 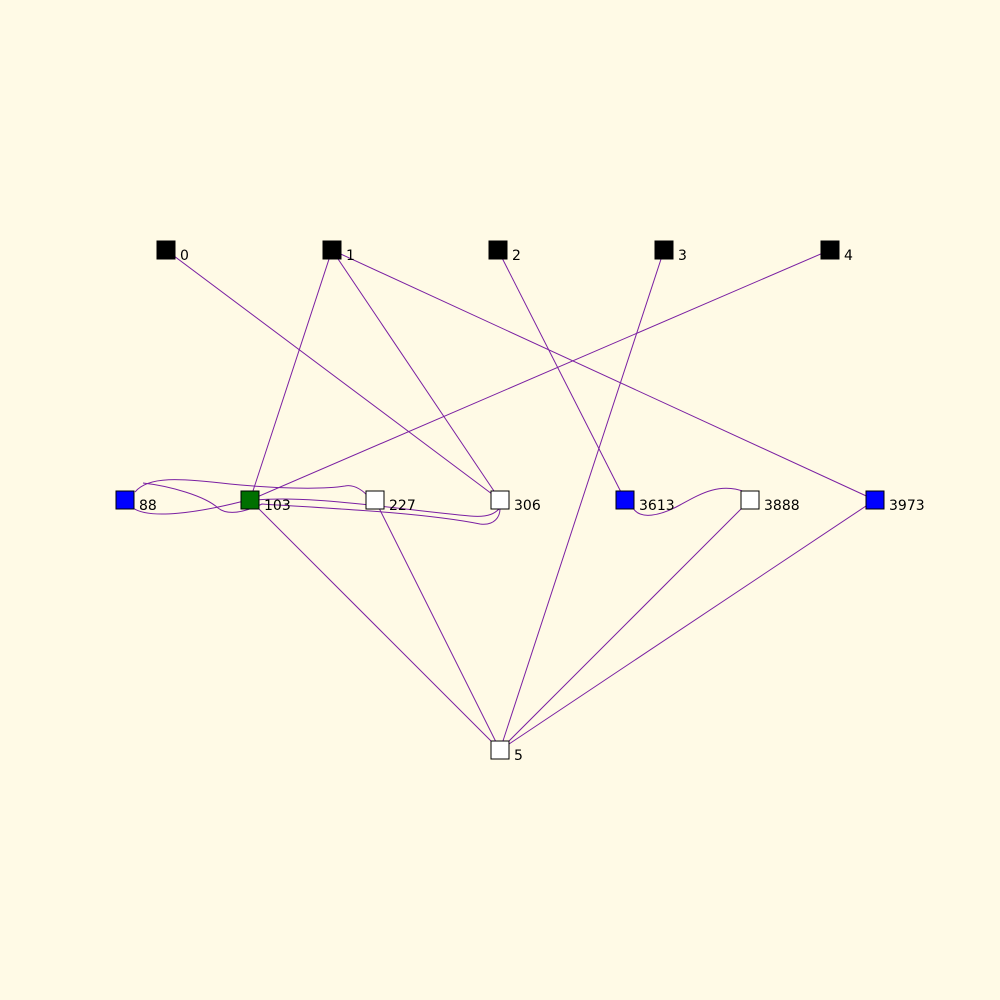 I want to click on node-label-227: 227, so click(x=402, y=506).